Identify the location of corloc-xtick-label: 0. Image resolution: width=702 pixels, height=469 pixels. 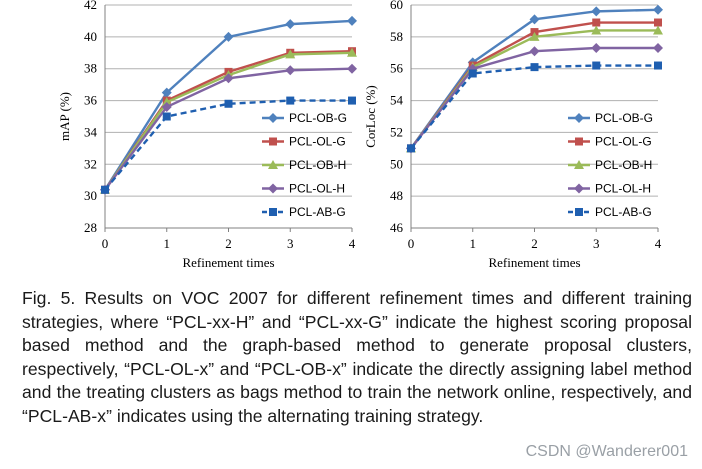
(411, 243).